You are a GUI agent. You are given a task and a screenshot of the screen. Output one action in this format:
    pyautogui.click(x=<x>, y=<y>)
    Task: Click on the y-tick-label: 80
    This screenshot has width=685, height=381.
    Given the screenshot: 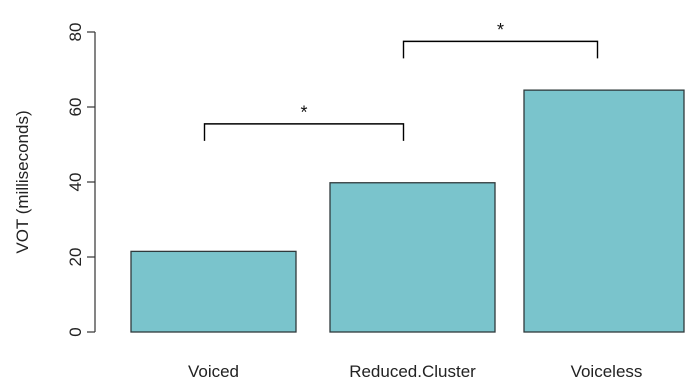 What is the action you would take?
    pyautogui.click(x=75, y=32)
    